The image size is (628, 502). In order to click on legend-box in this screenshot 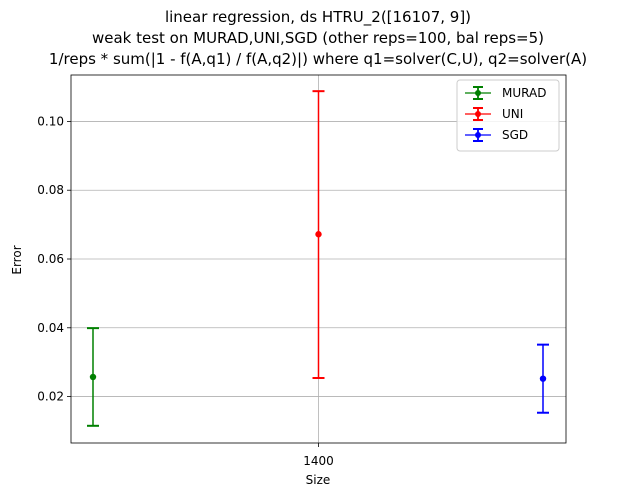, I will do `click(508, 115)`.